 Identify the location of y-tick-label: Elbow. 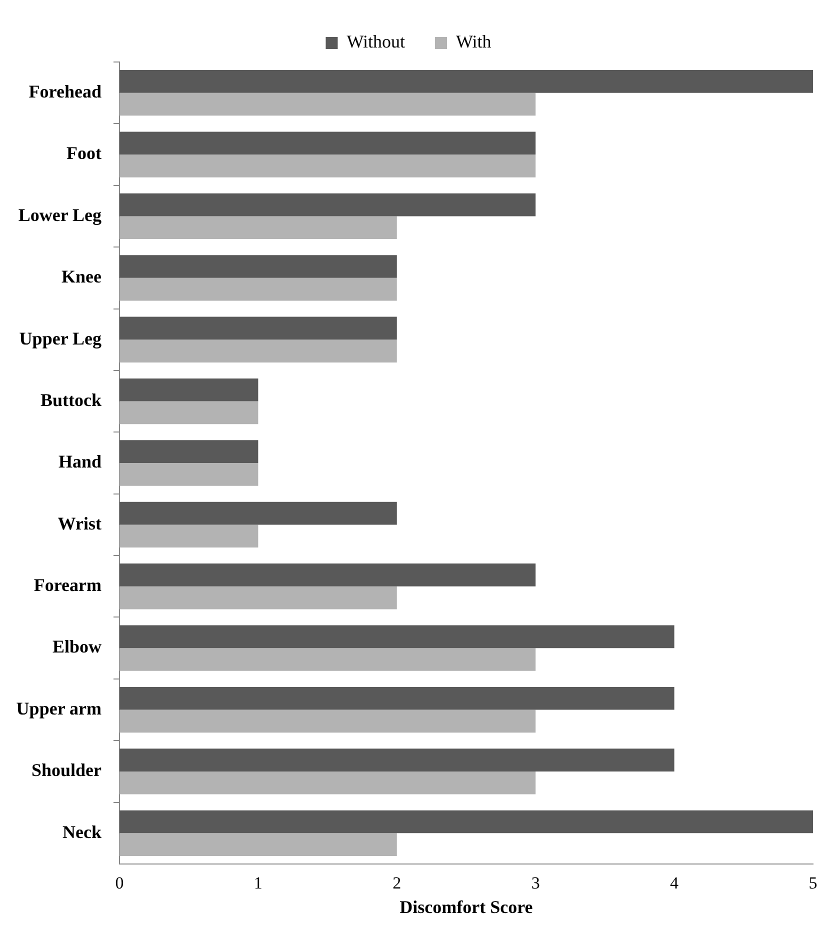
(77, 646).